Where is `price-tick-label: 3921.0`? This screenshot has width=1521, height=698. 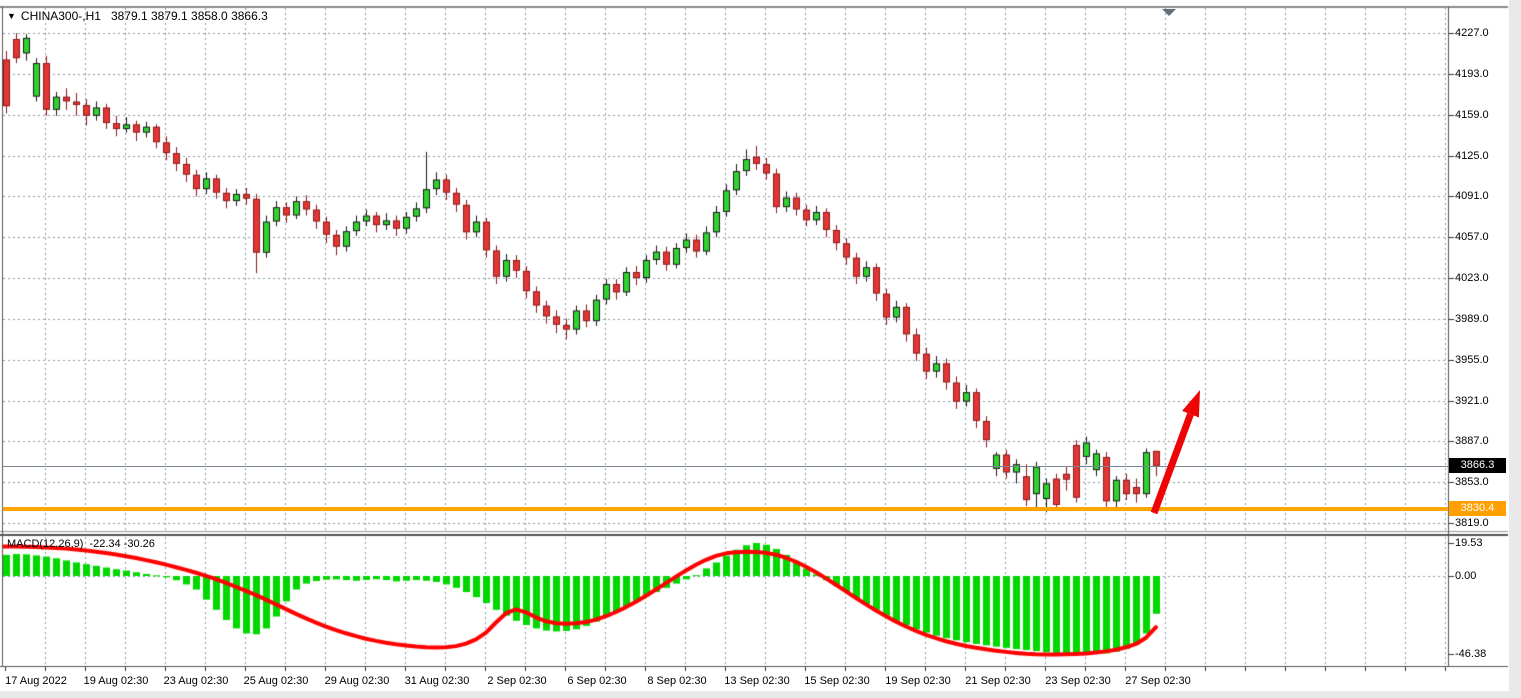 price-tick-label: 3921.0 is located at coordinates (1472, 401).